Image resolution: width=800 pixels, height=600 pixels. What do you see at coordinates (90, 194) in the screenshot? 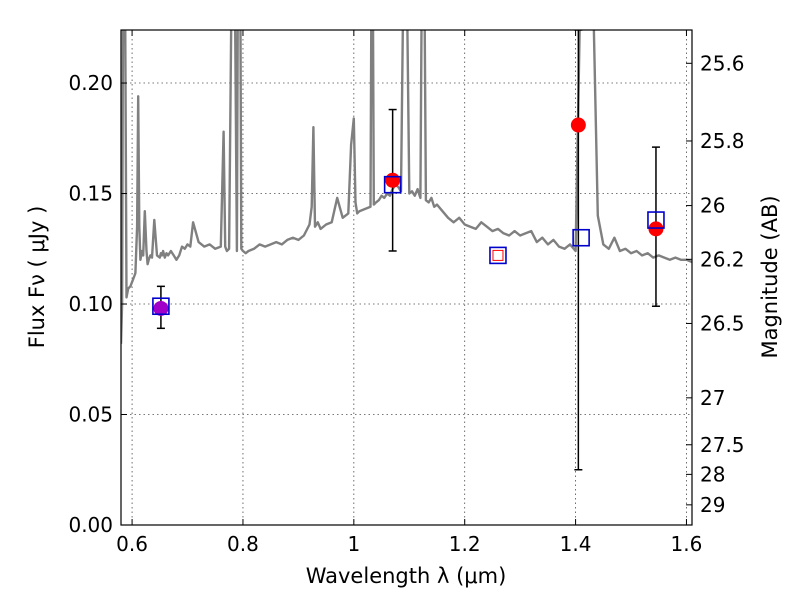
I see `y-tick-label: 0.15` at bounding box center [90, 194].